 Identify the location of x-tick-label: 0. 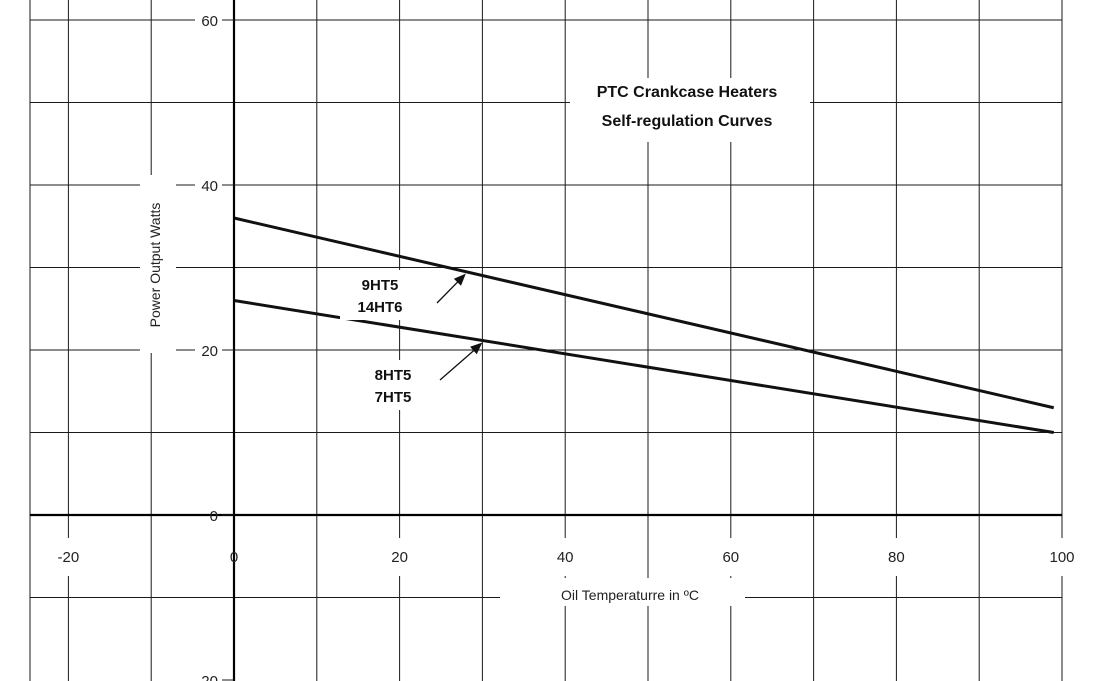
(234, 557).